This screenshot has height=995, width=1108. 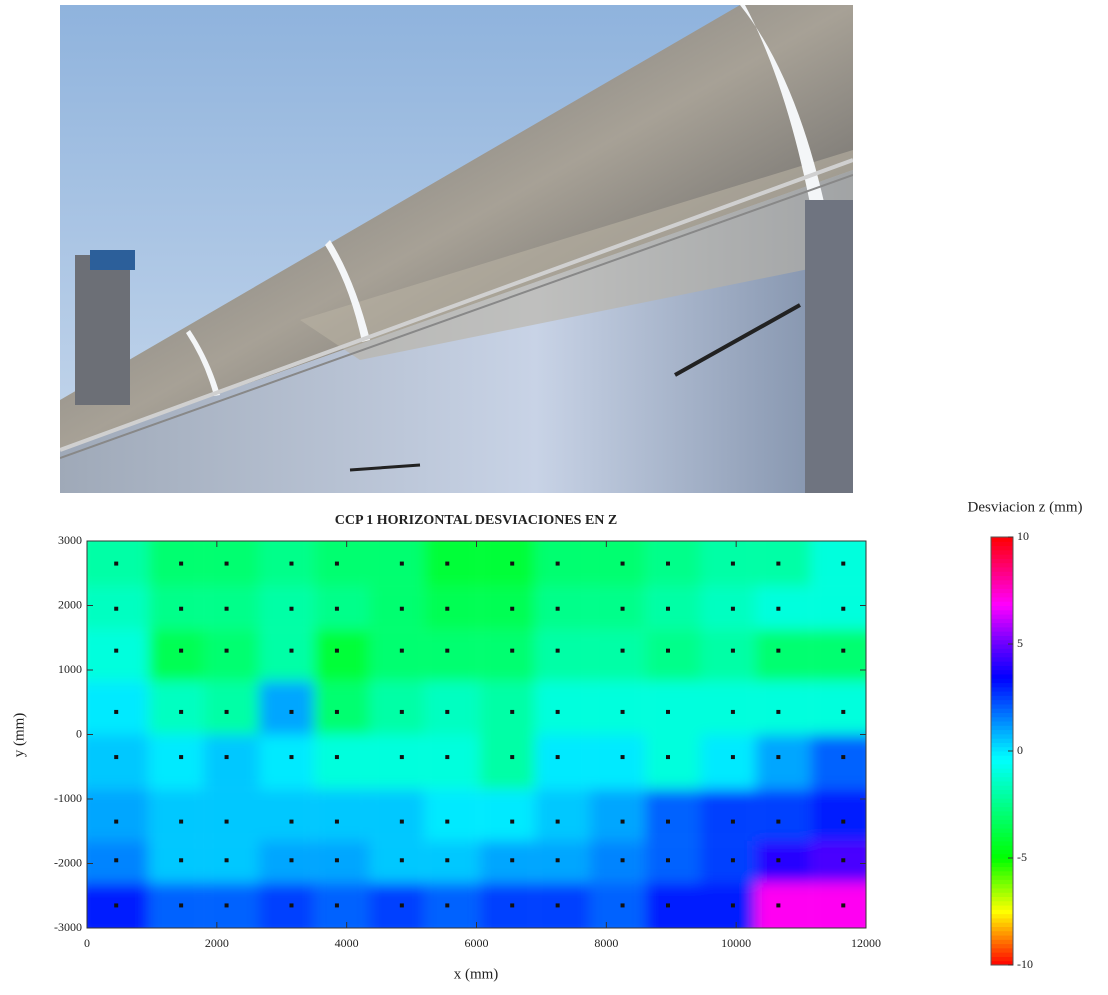 I want to click on x-tick-label: 6000, so click(x=477, y=943).